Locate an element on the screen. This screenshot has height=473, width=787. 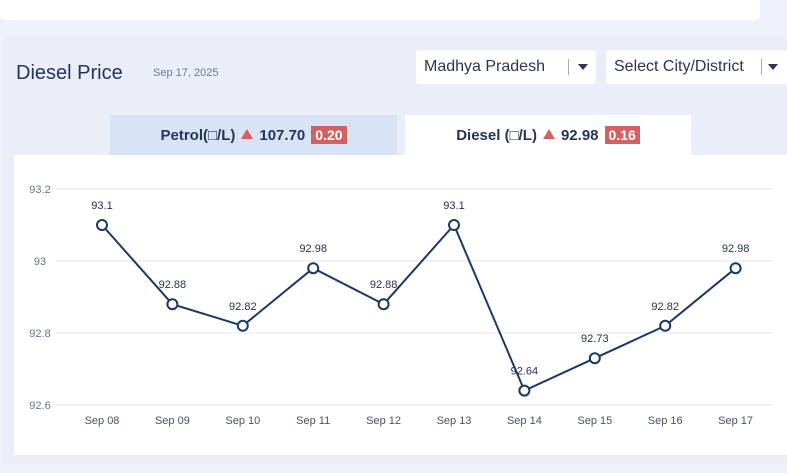
tab-petrol-label: Petrol(□/L) is located at coordinates (198, 135).